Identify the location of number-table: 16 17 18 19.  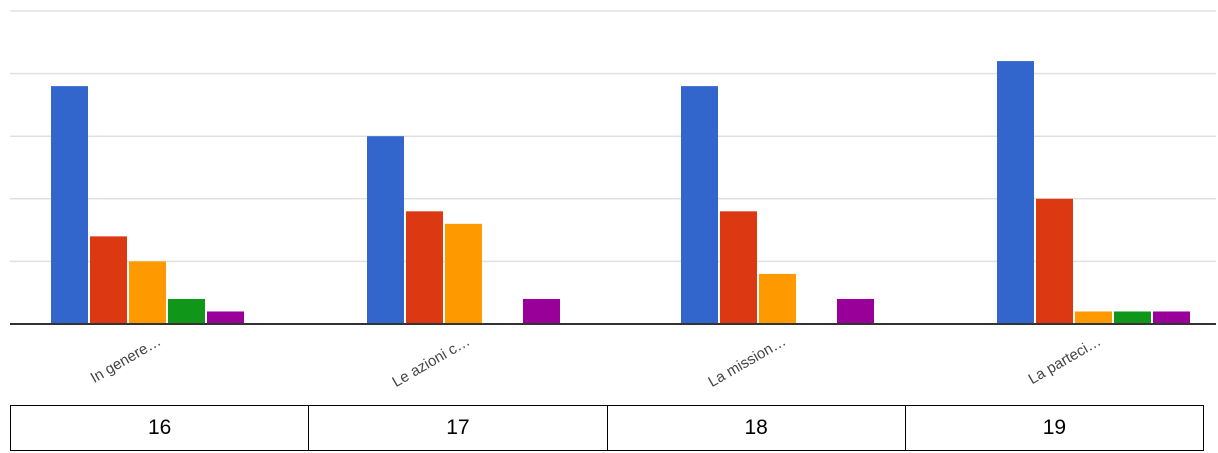
(607, 428).